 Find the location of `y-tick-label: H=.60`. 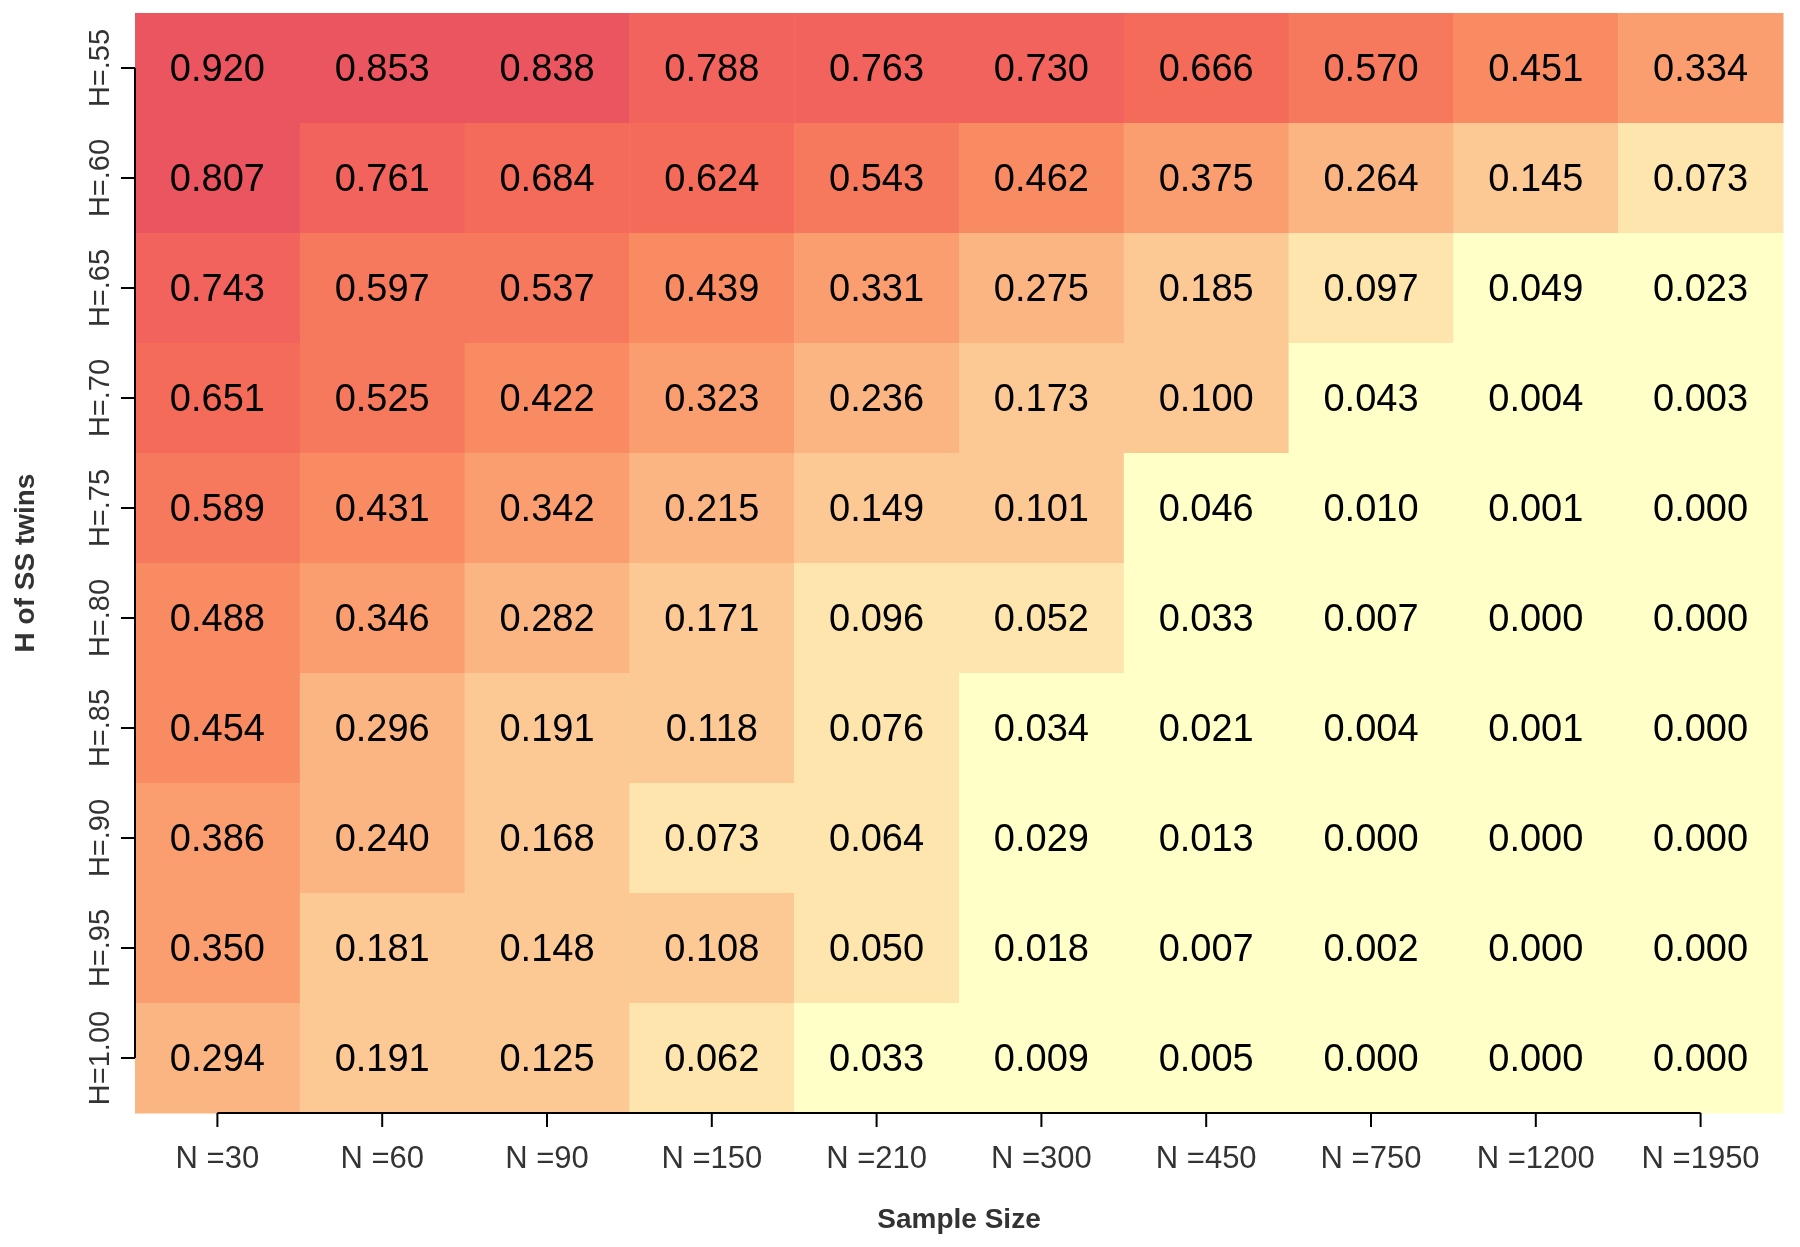

y-tick-label: H=.60 is located at coordinates (99, 178).